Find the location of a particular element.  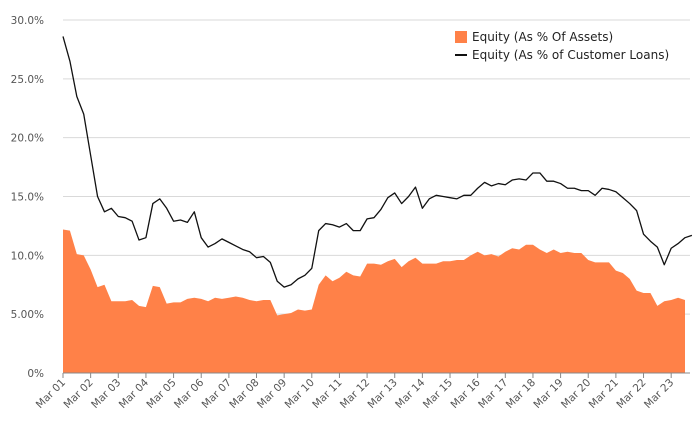

x-tick-label: Mar 07 is located at coordinates (217, 394).